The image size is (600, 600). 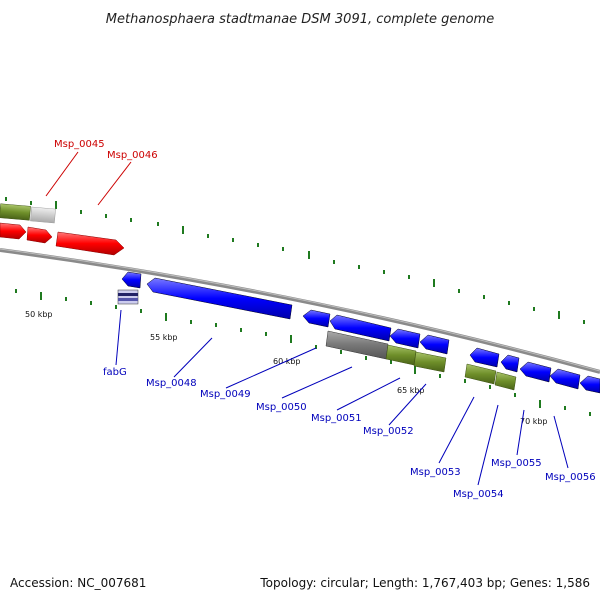 What do you see at coordinates (88, 178) in the screenshot?
I see `leader-lines-top` at bounding box center [88, 178].